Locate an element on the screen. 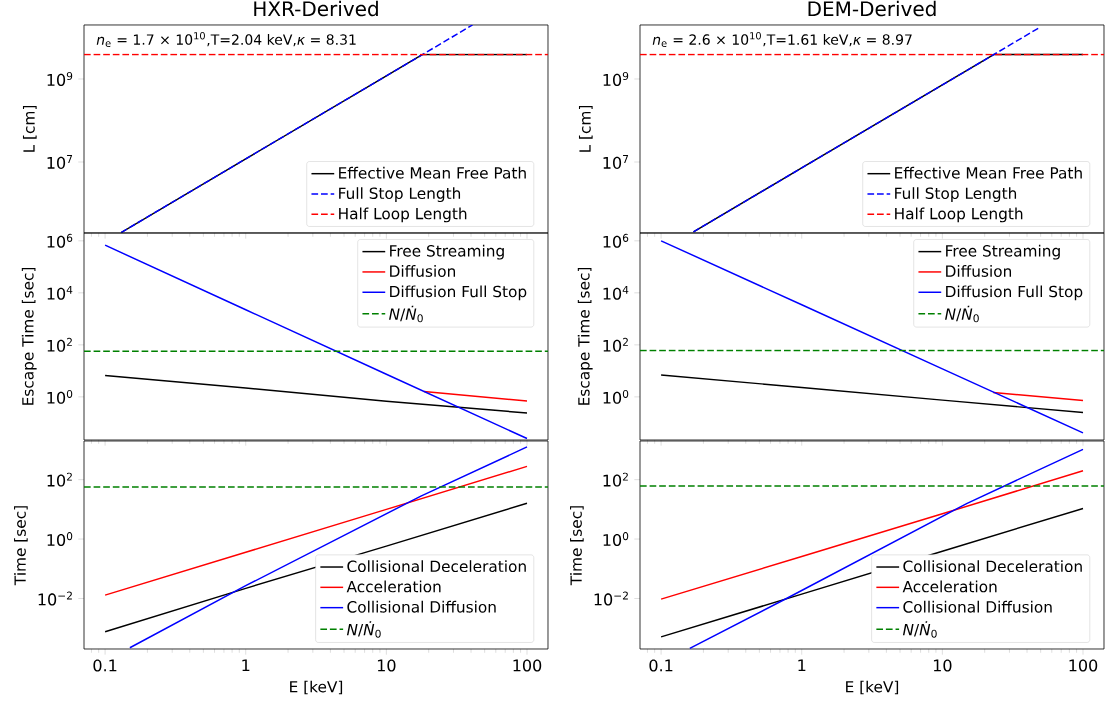  annotation: n$_{e}$ = 2.6 × 10$^{10}$,T=1.61 keV,κ = 8.97 is located at coordinates (782, 39).